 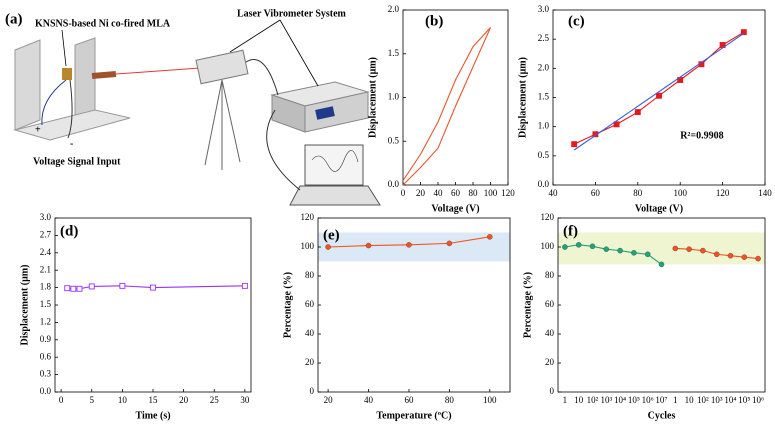 What do you see at coordinates (154, 400) in the screenshot?
I see `x-tick-label: 15` at bounding box center [154, 400].